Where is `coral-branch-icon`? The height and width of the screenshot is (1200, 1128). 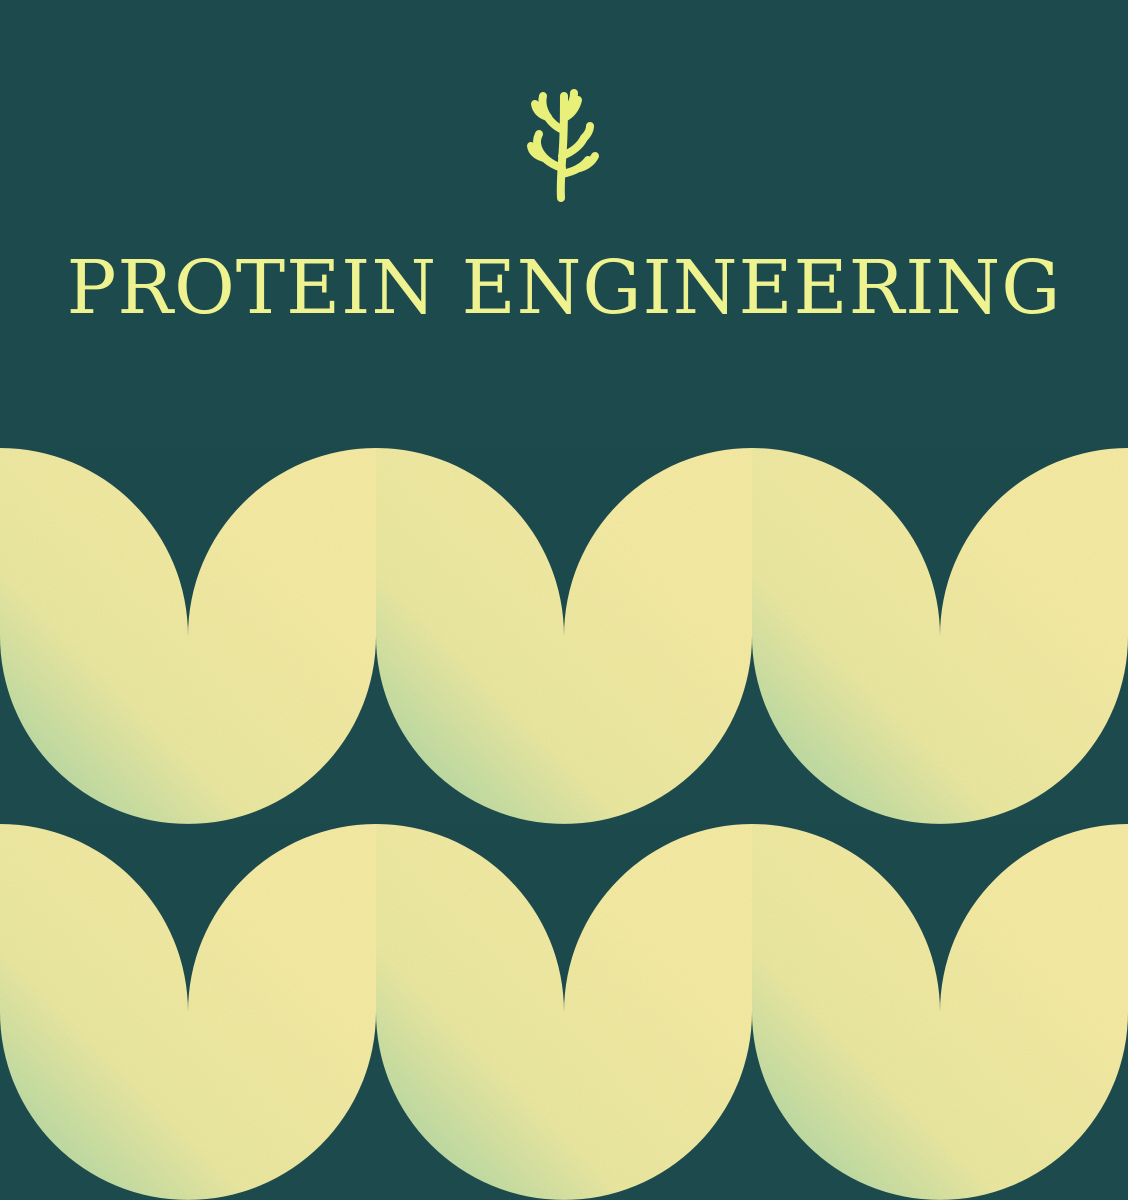
coral-branch-icon is located at coordinates (563, 145).